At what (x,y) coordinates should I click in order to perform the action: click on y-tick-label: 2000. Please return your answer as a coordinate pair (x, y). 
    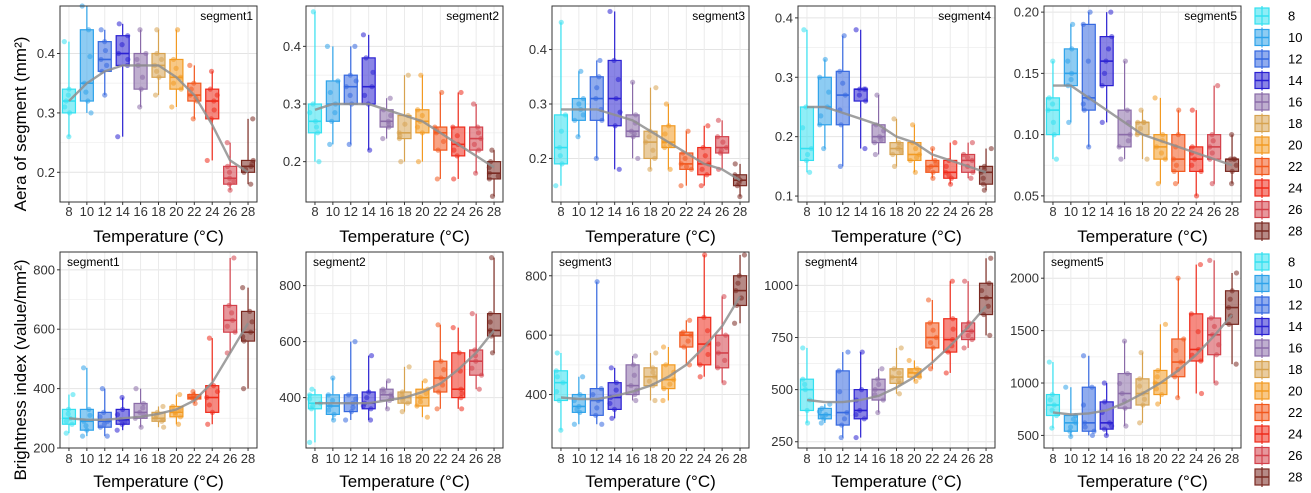
    Looking at the image, I should click on (1024, 278).